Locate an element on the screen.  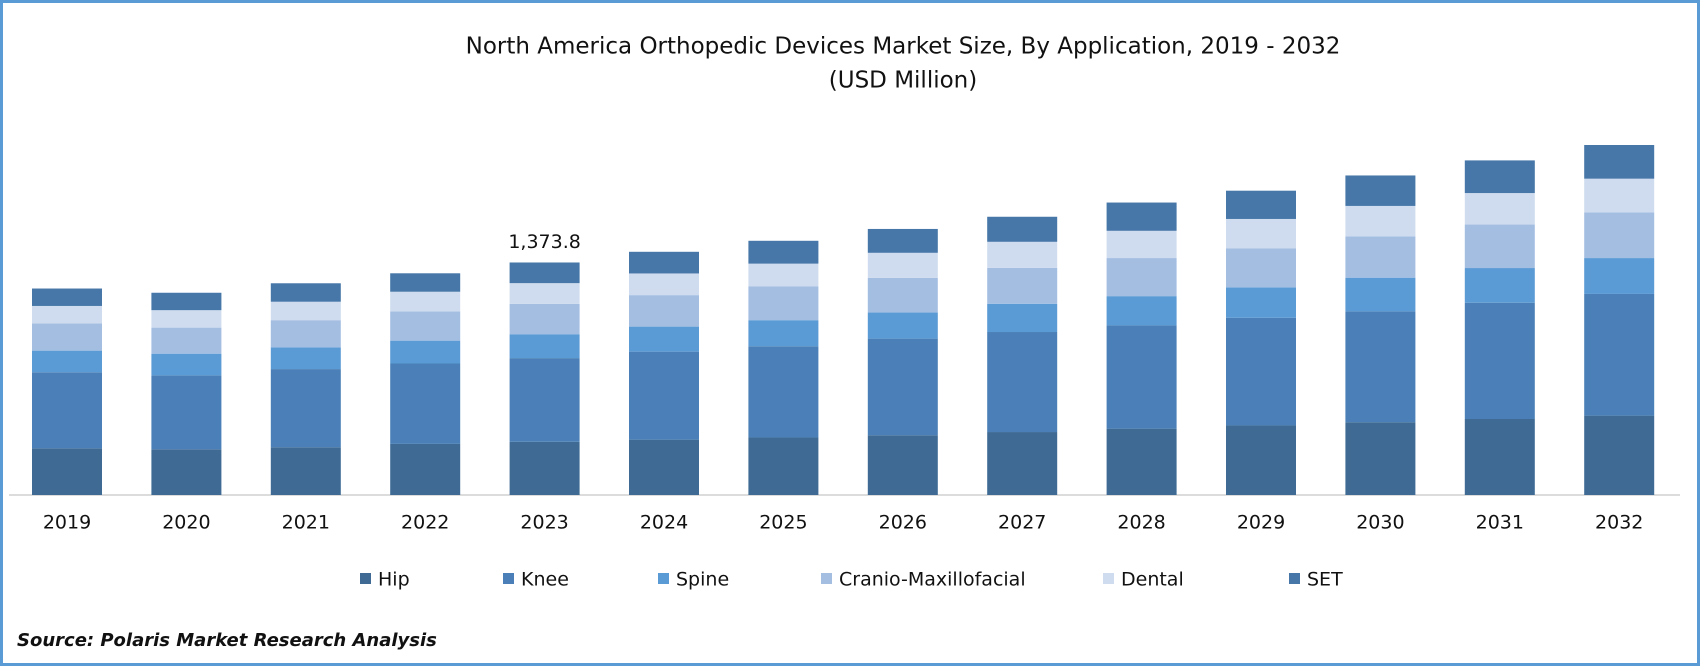
x-tick-label: 2031 is located at coordinates (1500, 523).